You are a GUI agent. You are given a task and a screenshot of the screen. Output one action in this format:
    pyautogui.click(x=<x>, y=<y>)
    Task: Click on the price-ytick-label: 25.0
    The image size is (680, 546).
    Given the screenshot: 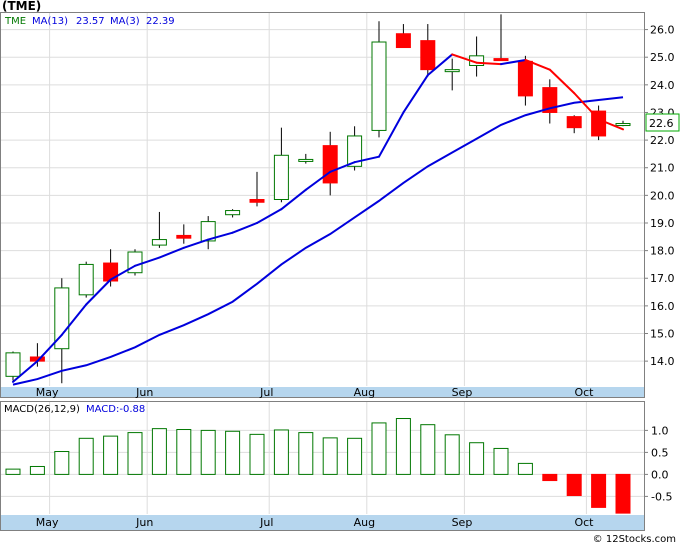 What is the action you would take?
    pyautogui.click(x=662, y=57)
    